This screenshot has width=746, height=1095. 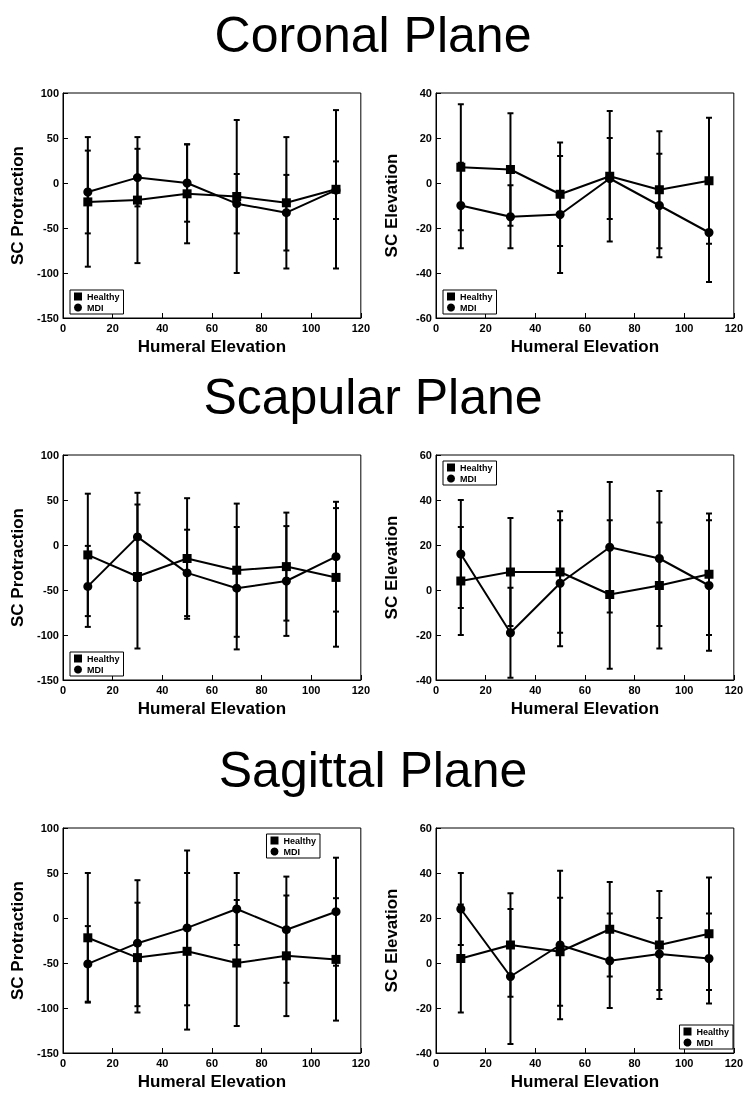 I want to click on y-tick-label: -60, so click(x=424, y=318).